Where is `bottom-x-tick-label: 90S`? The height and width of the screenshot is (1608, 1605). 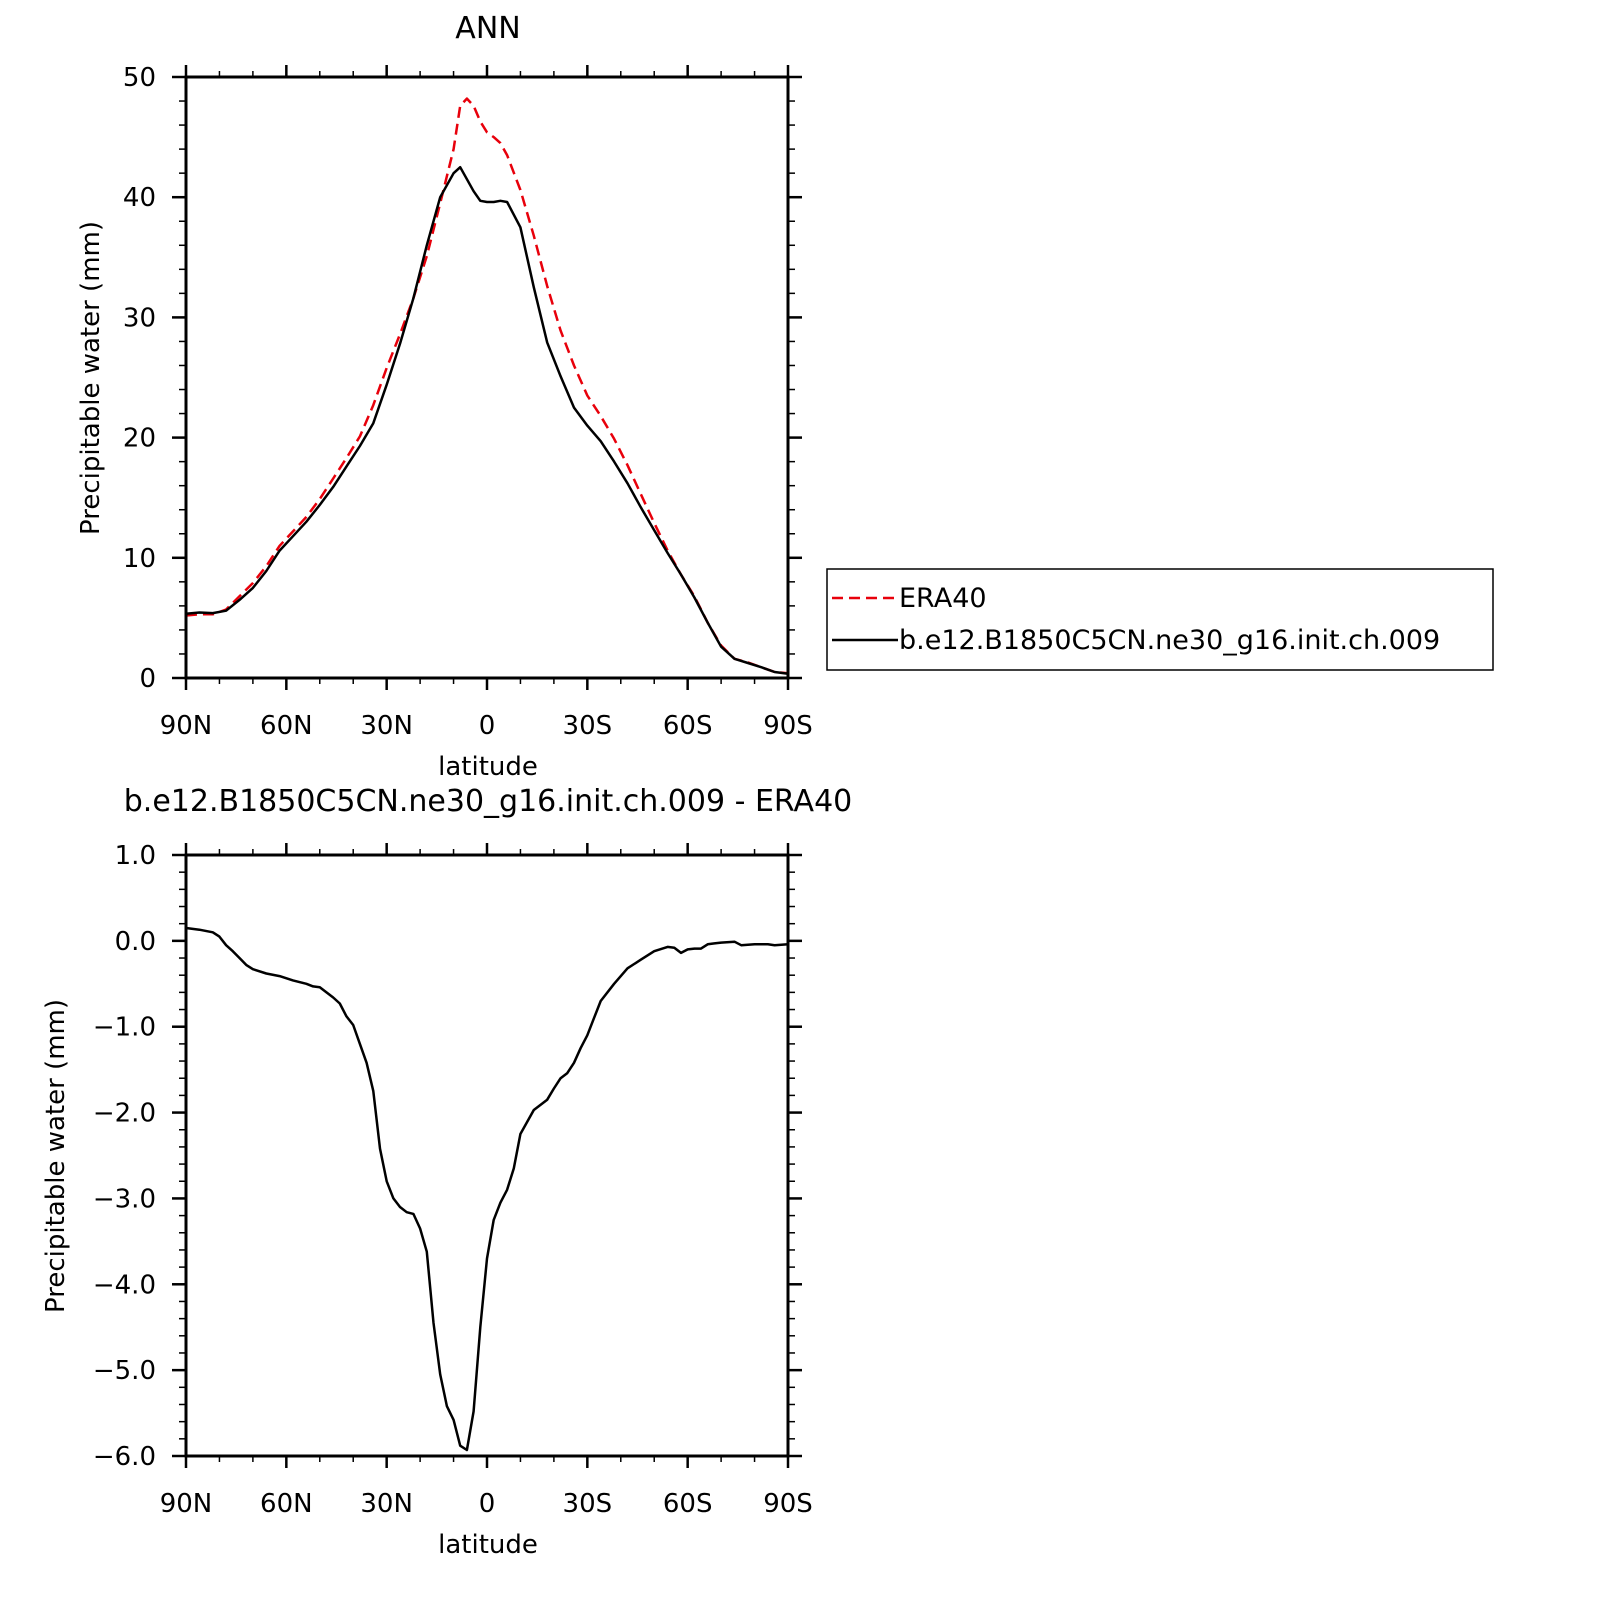 bottom-x-tick-label: 90S is located at coordinates (788, 1504).